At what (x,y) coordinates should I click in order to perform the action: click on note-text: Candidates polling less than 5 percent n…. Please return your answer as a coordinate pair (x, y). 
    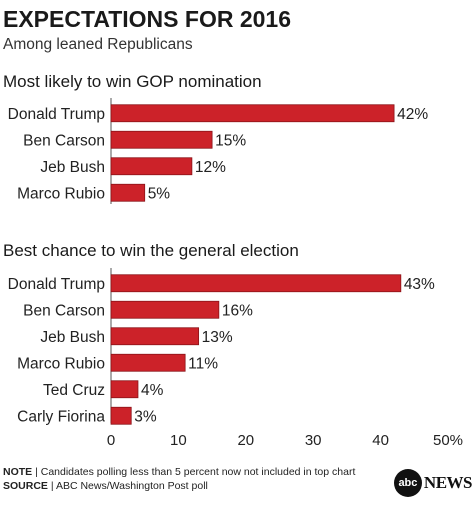
    Looking at the image, I should click on (198, 472).